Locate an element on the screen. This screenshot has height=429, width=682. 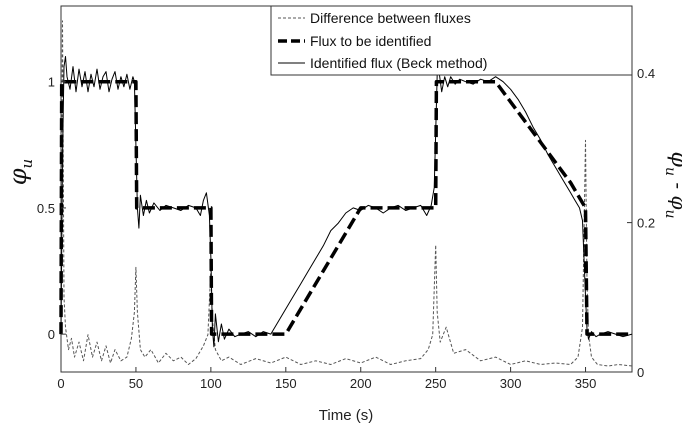
legend-label-difference: Difference between fluxes is located at coordinates (390, 18).